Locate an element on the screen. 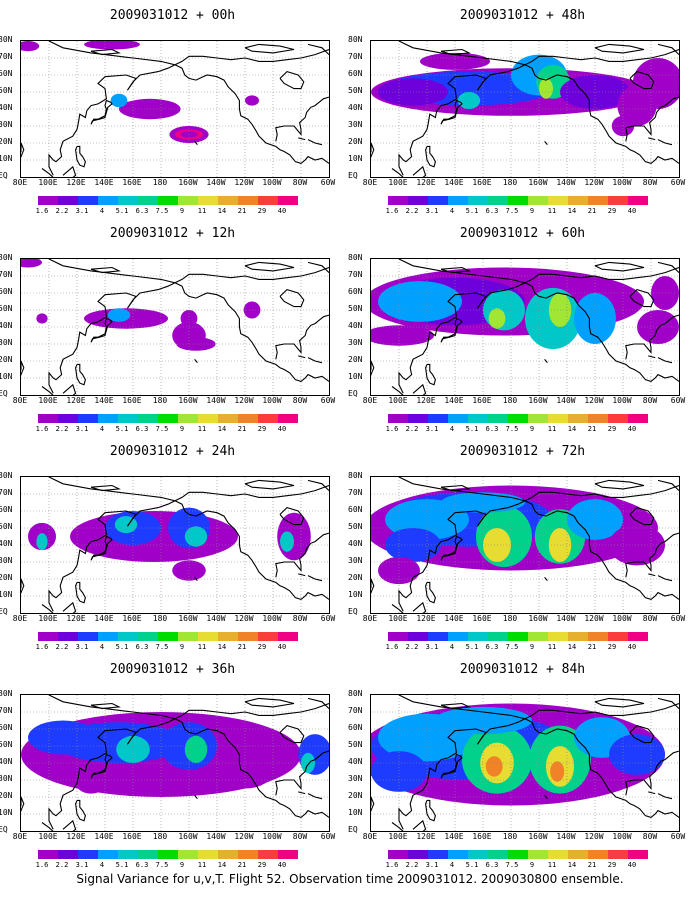 This screenshot has height=900, width=700. colorbar-label: 4 is located at coordinates (102, 429).